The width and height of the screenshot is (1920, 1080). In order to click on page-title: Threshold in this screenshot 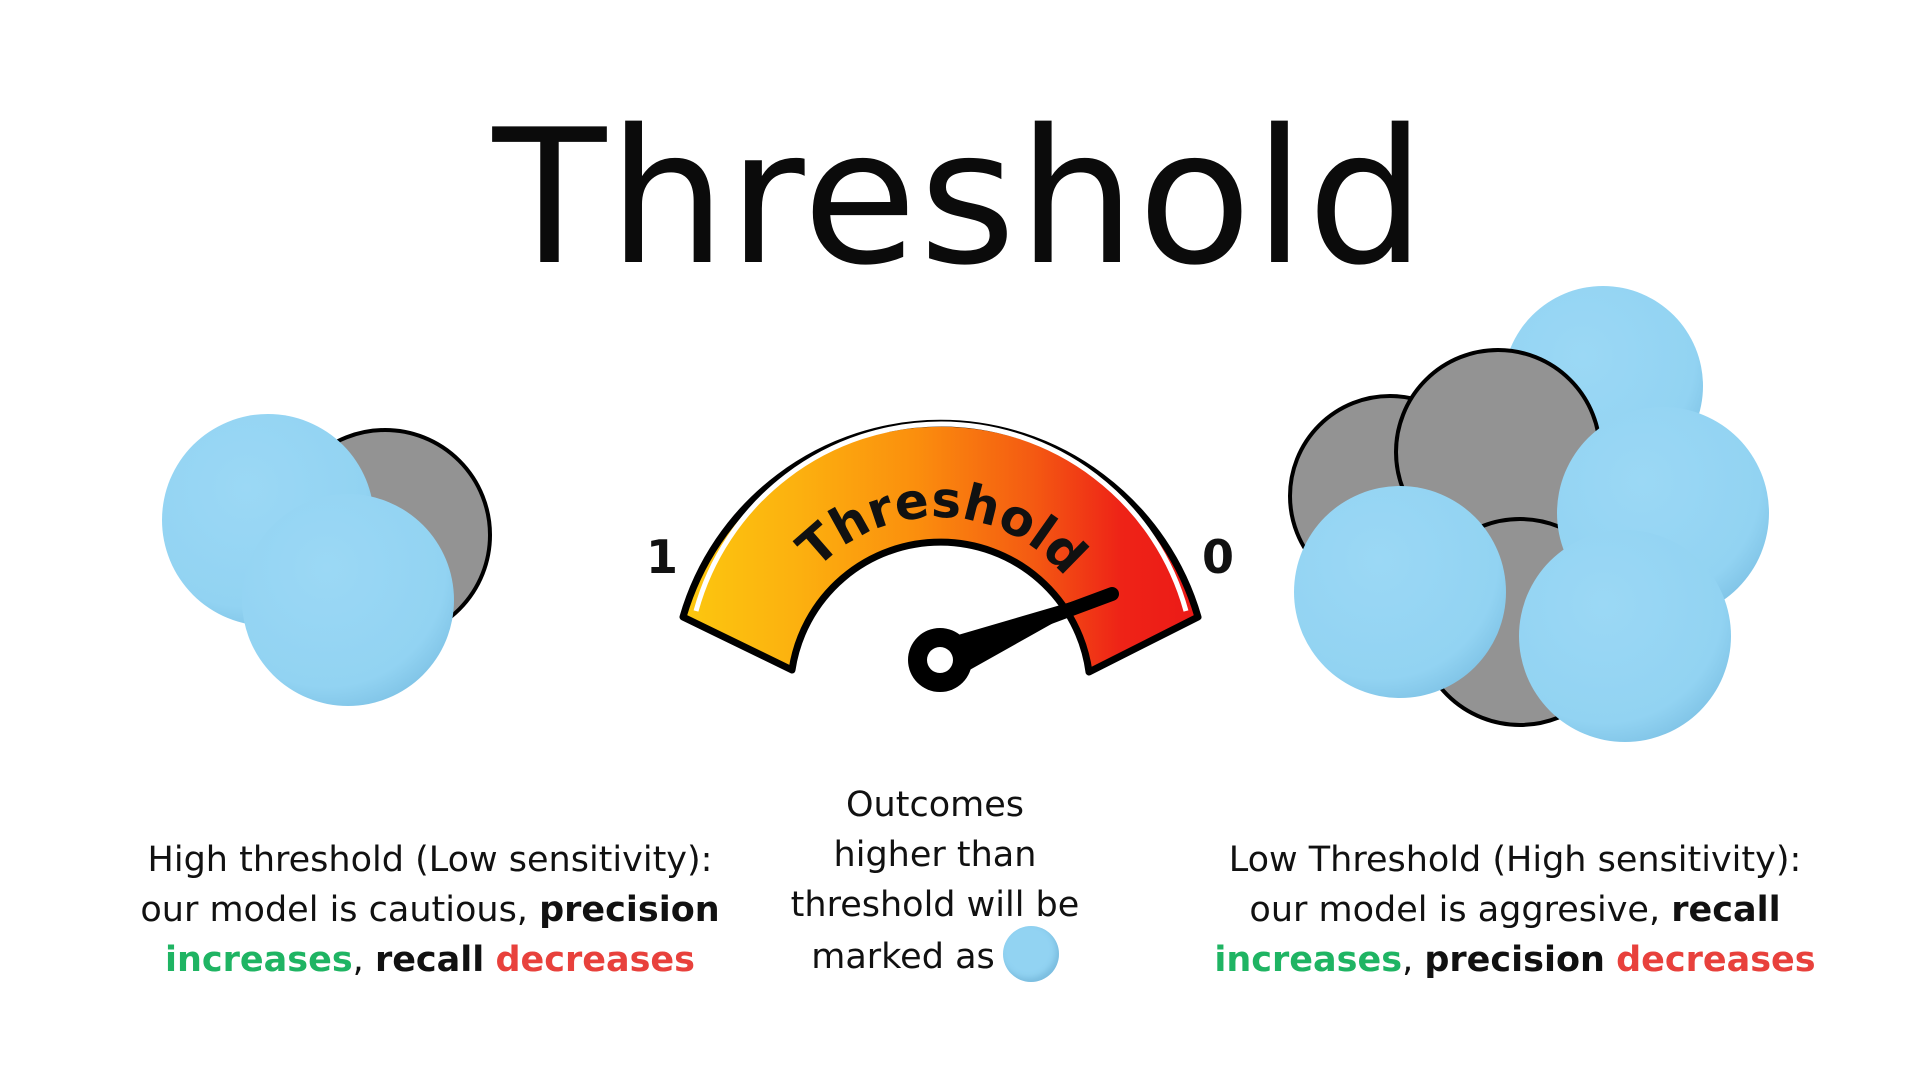, I will do `click(960, 197)`.